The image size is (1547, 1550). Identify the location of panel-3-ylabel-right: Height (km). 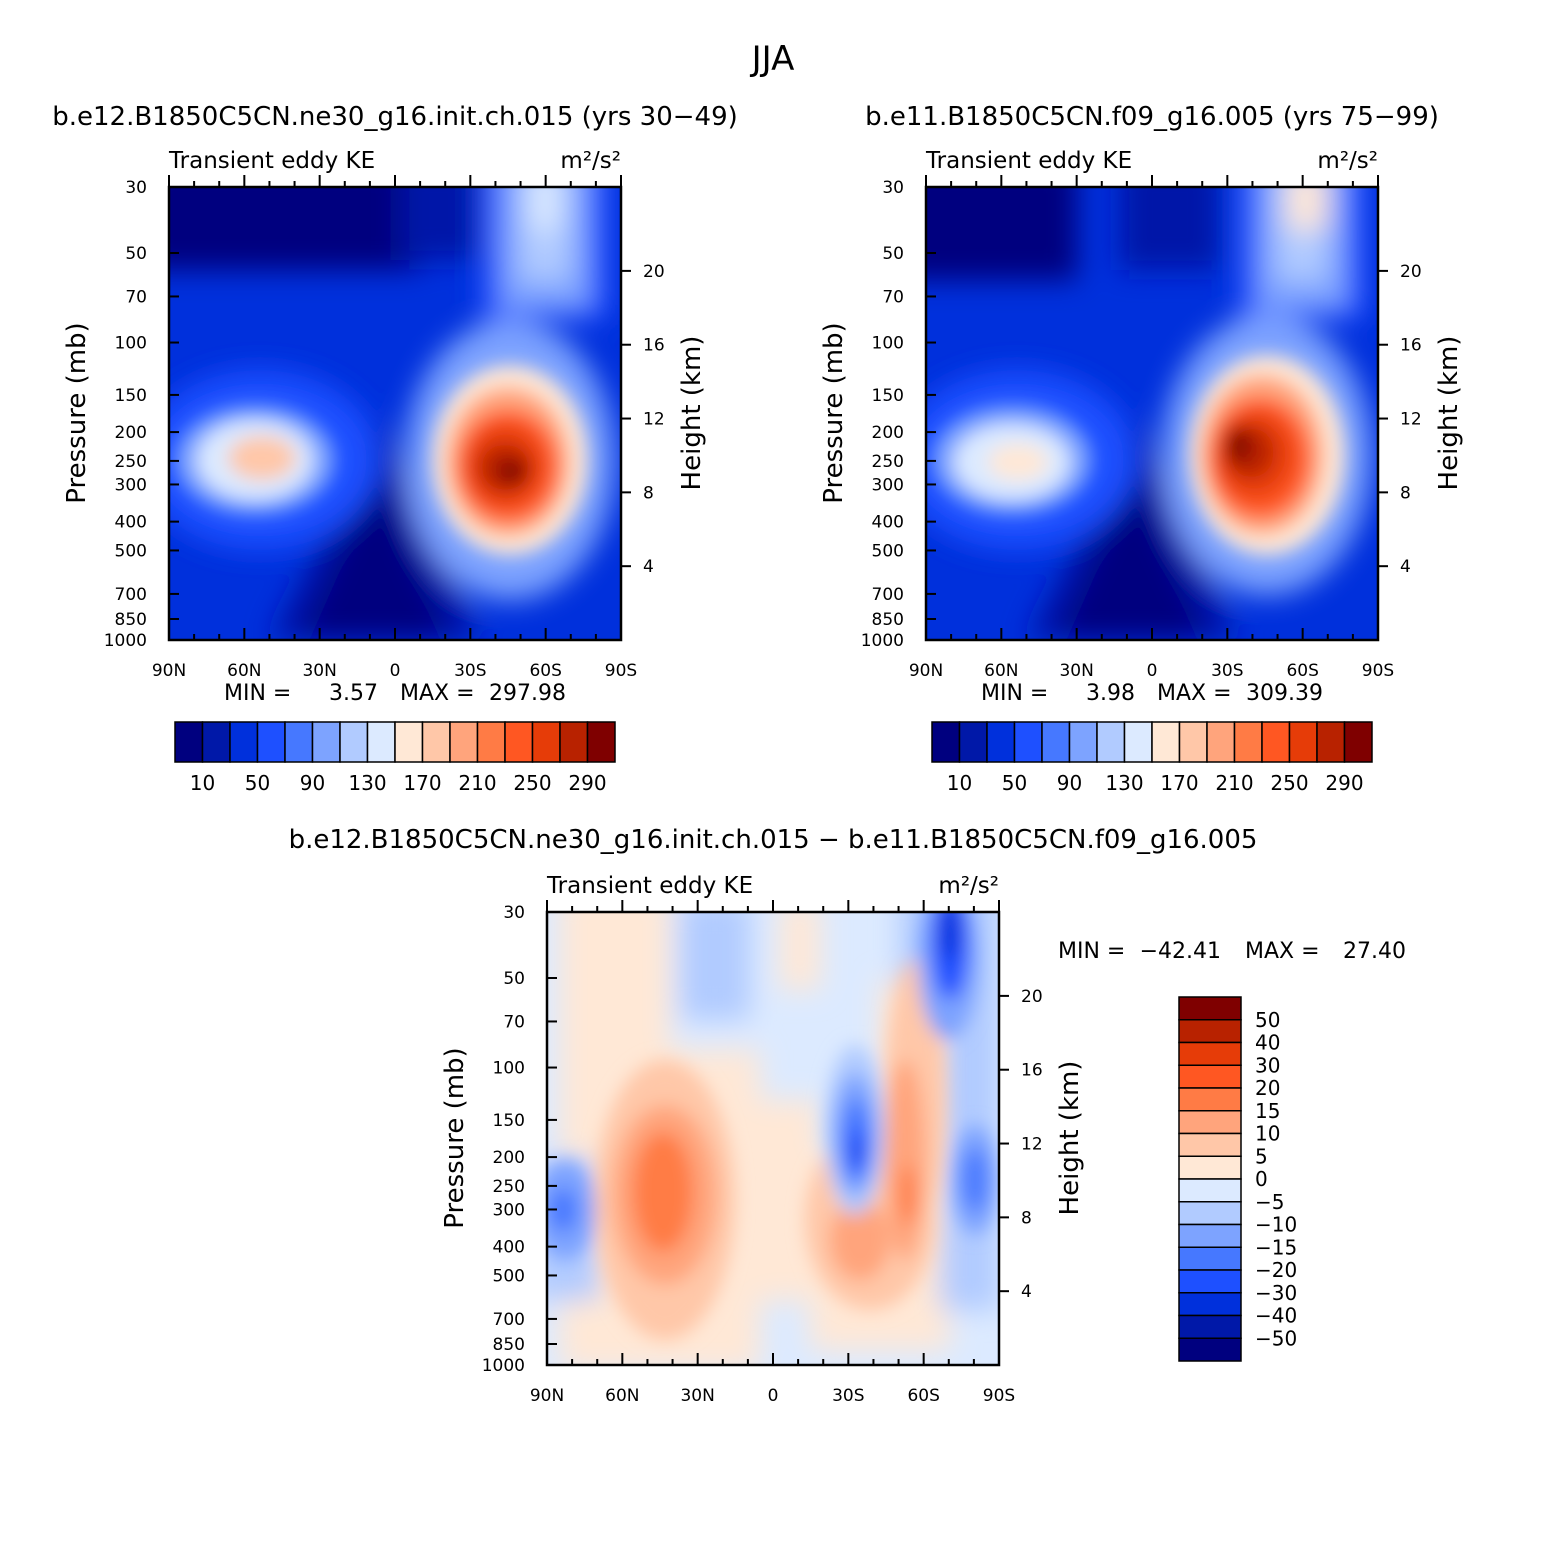
(1070, 1138).